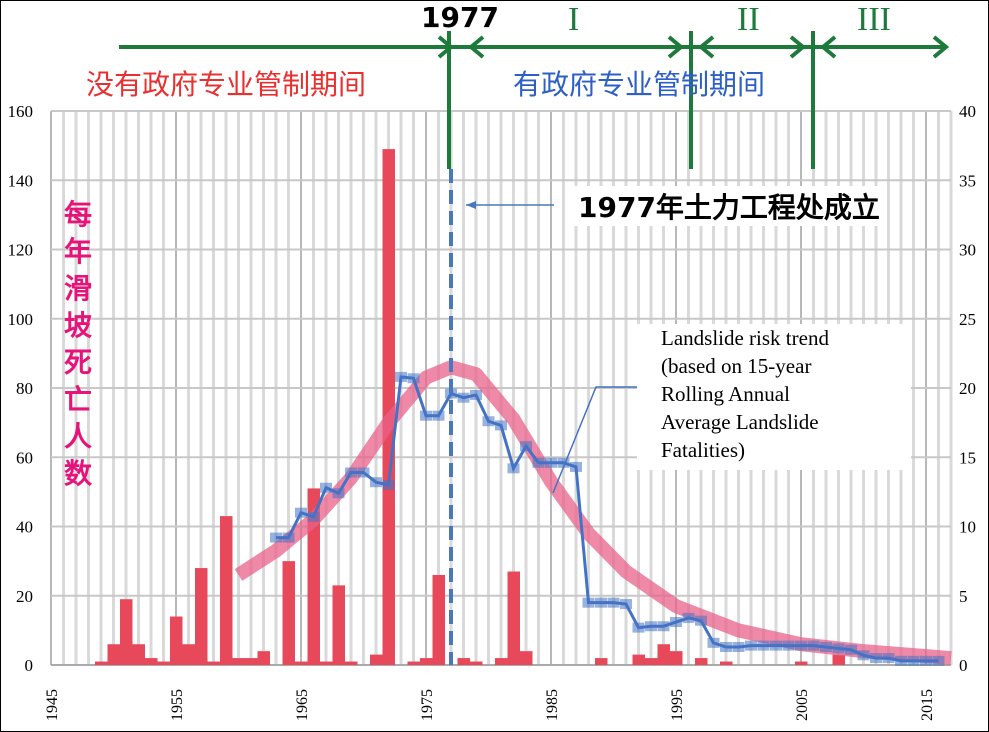 The width and height of the screenshot is (989, 732). I want to click on legend-line: Landslide risk trend, so click(745, 338).